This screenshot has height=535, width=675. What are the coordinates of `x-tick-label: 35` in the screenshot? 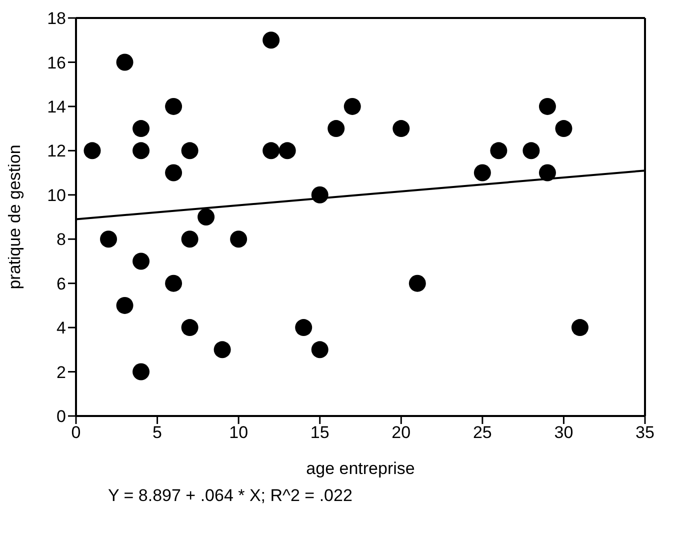 It's located at (645, 432).